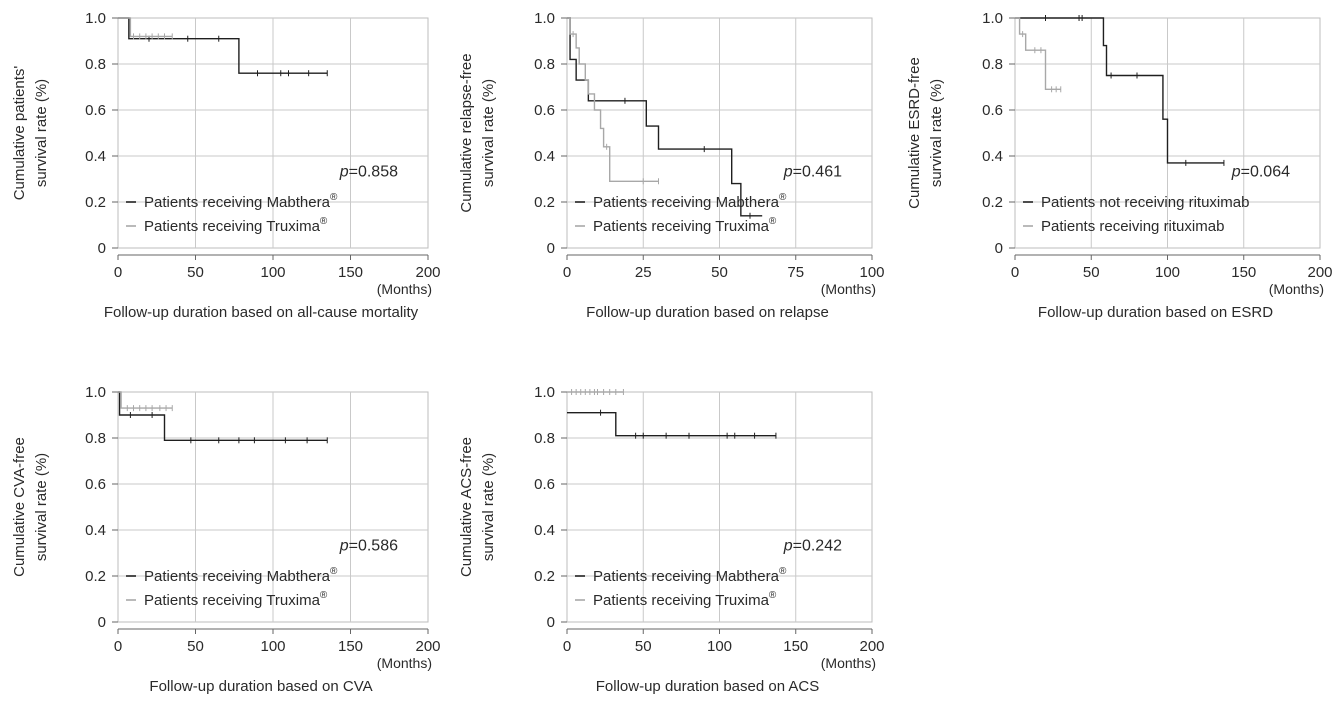  I want to click on p-value-number: =0.461, so click(817, 172).